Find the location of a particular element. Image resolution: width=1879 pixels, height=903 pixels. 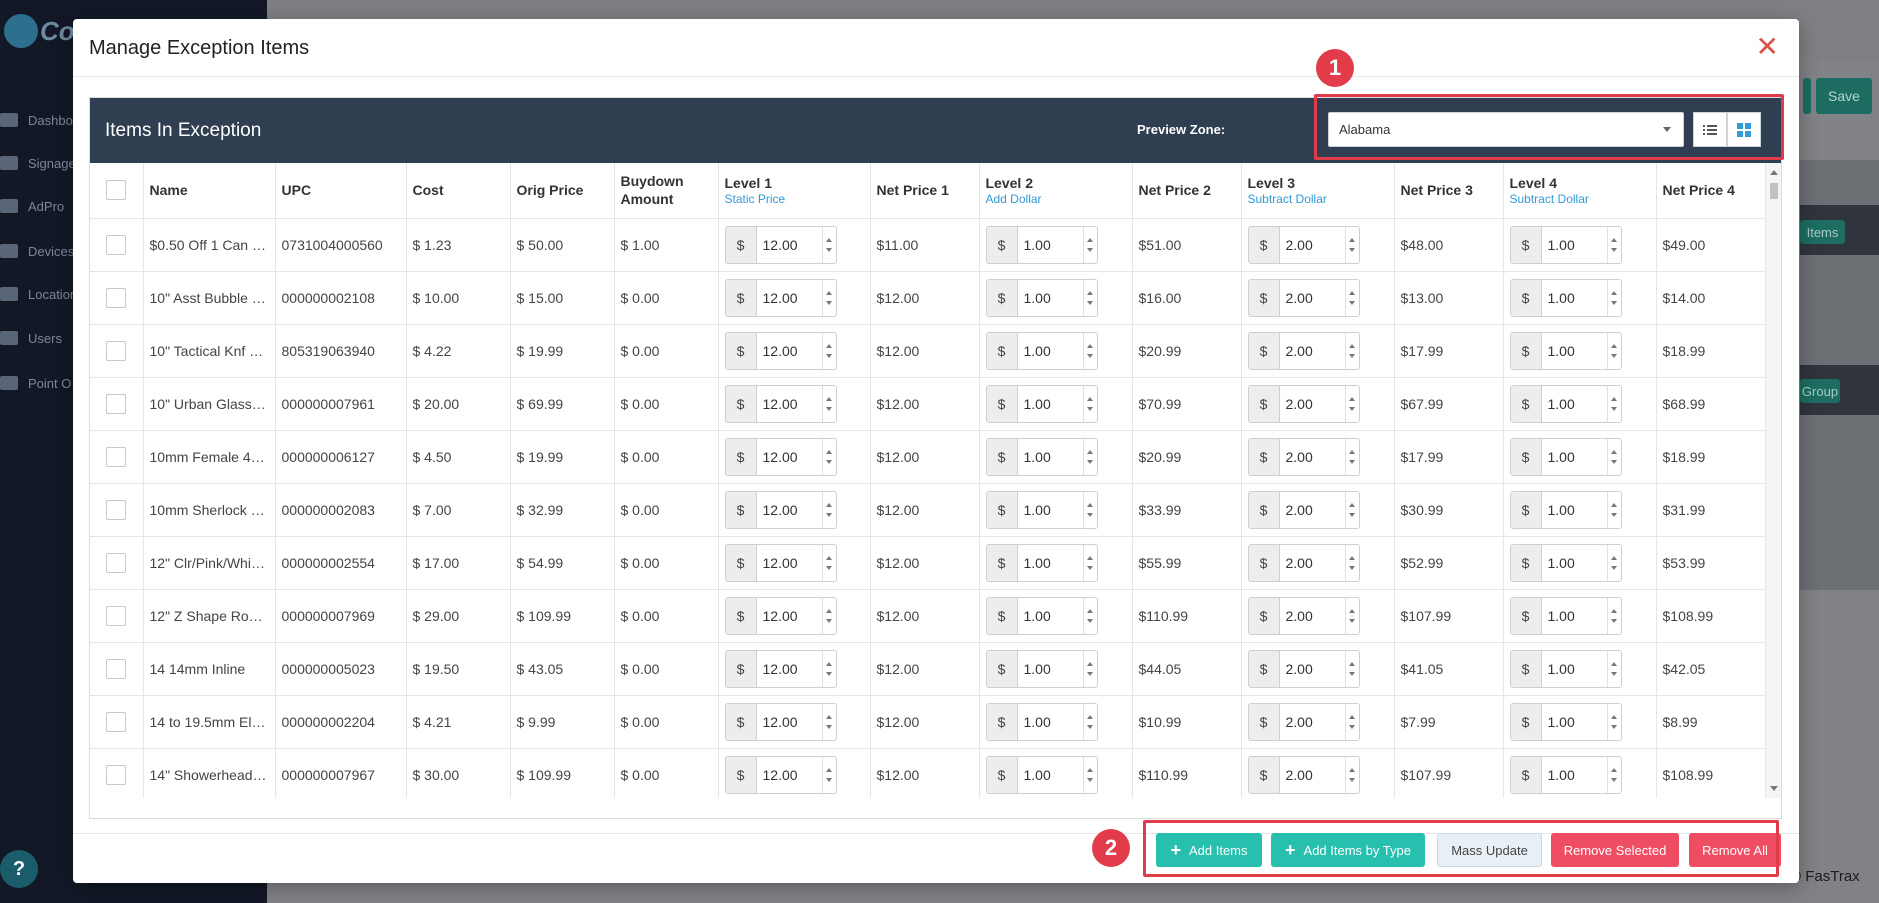

column-header-check is located at coordinates (117, 191).